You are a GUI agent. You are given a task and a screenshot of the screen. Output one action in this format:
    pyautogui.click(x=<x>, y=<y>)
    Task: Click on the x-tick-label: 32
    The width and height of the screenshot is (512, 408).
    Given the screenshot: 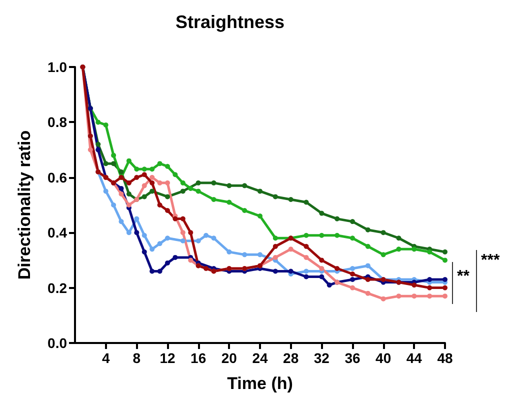 What is the action you would take?
    pyautogui.click(x=322, y=358)
    